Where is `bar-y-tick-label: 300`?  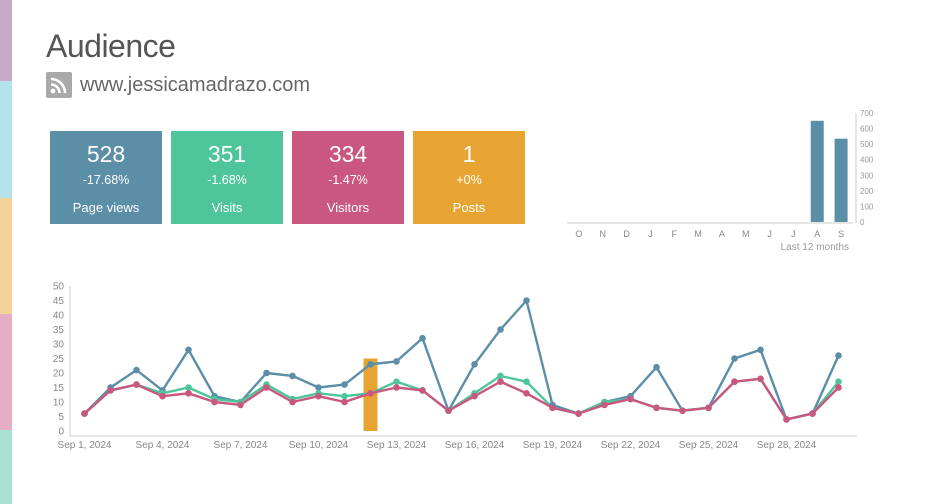 bar-y-tick-label: 300 is located at coordinates (867, 175).